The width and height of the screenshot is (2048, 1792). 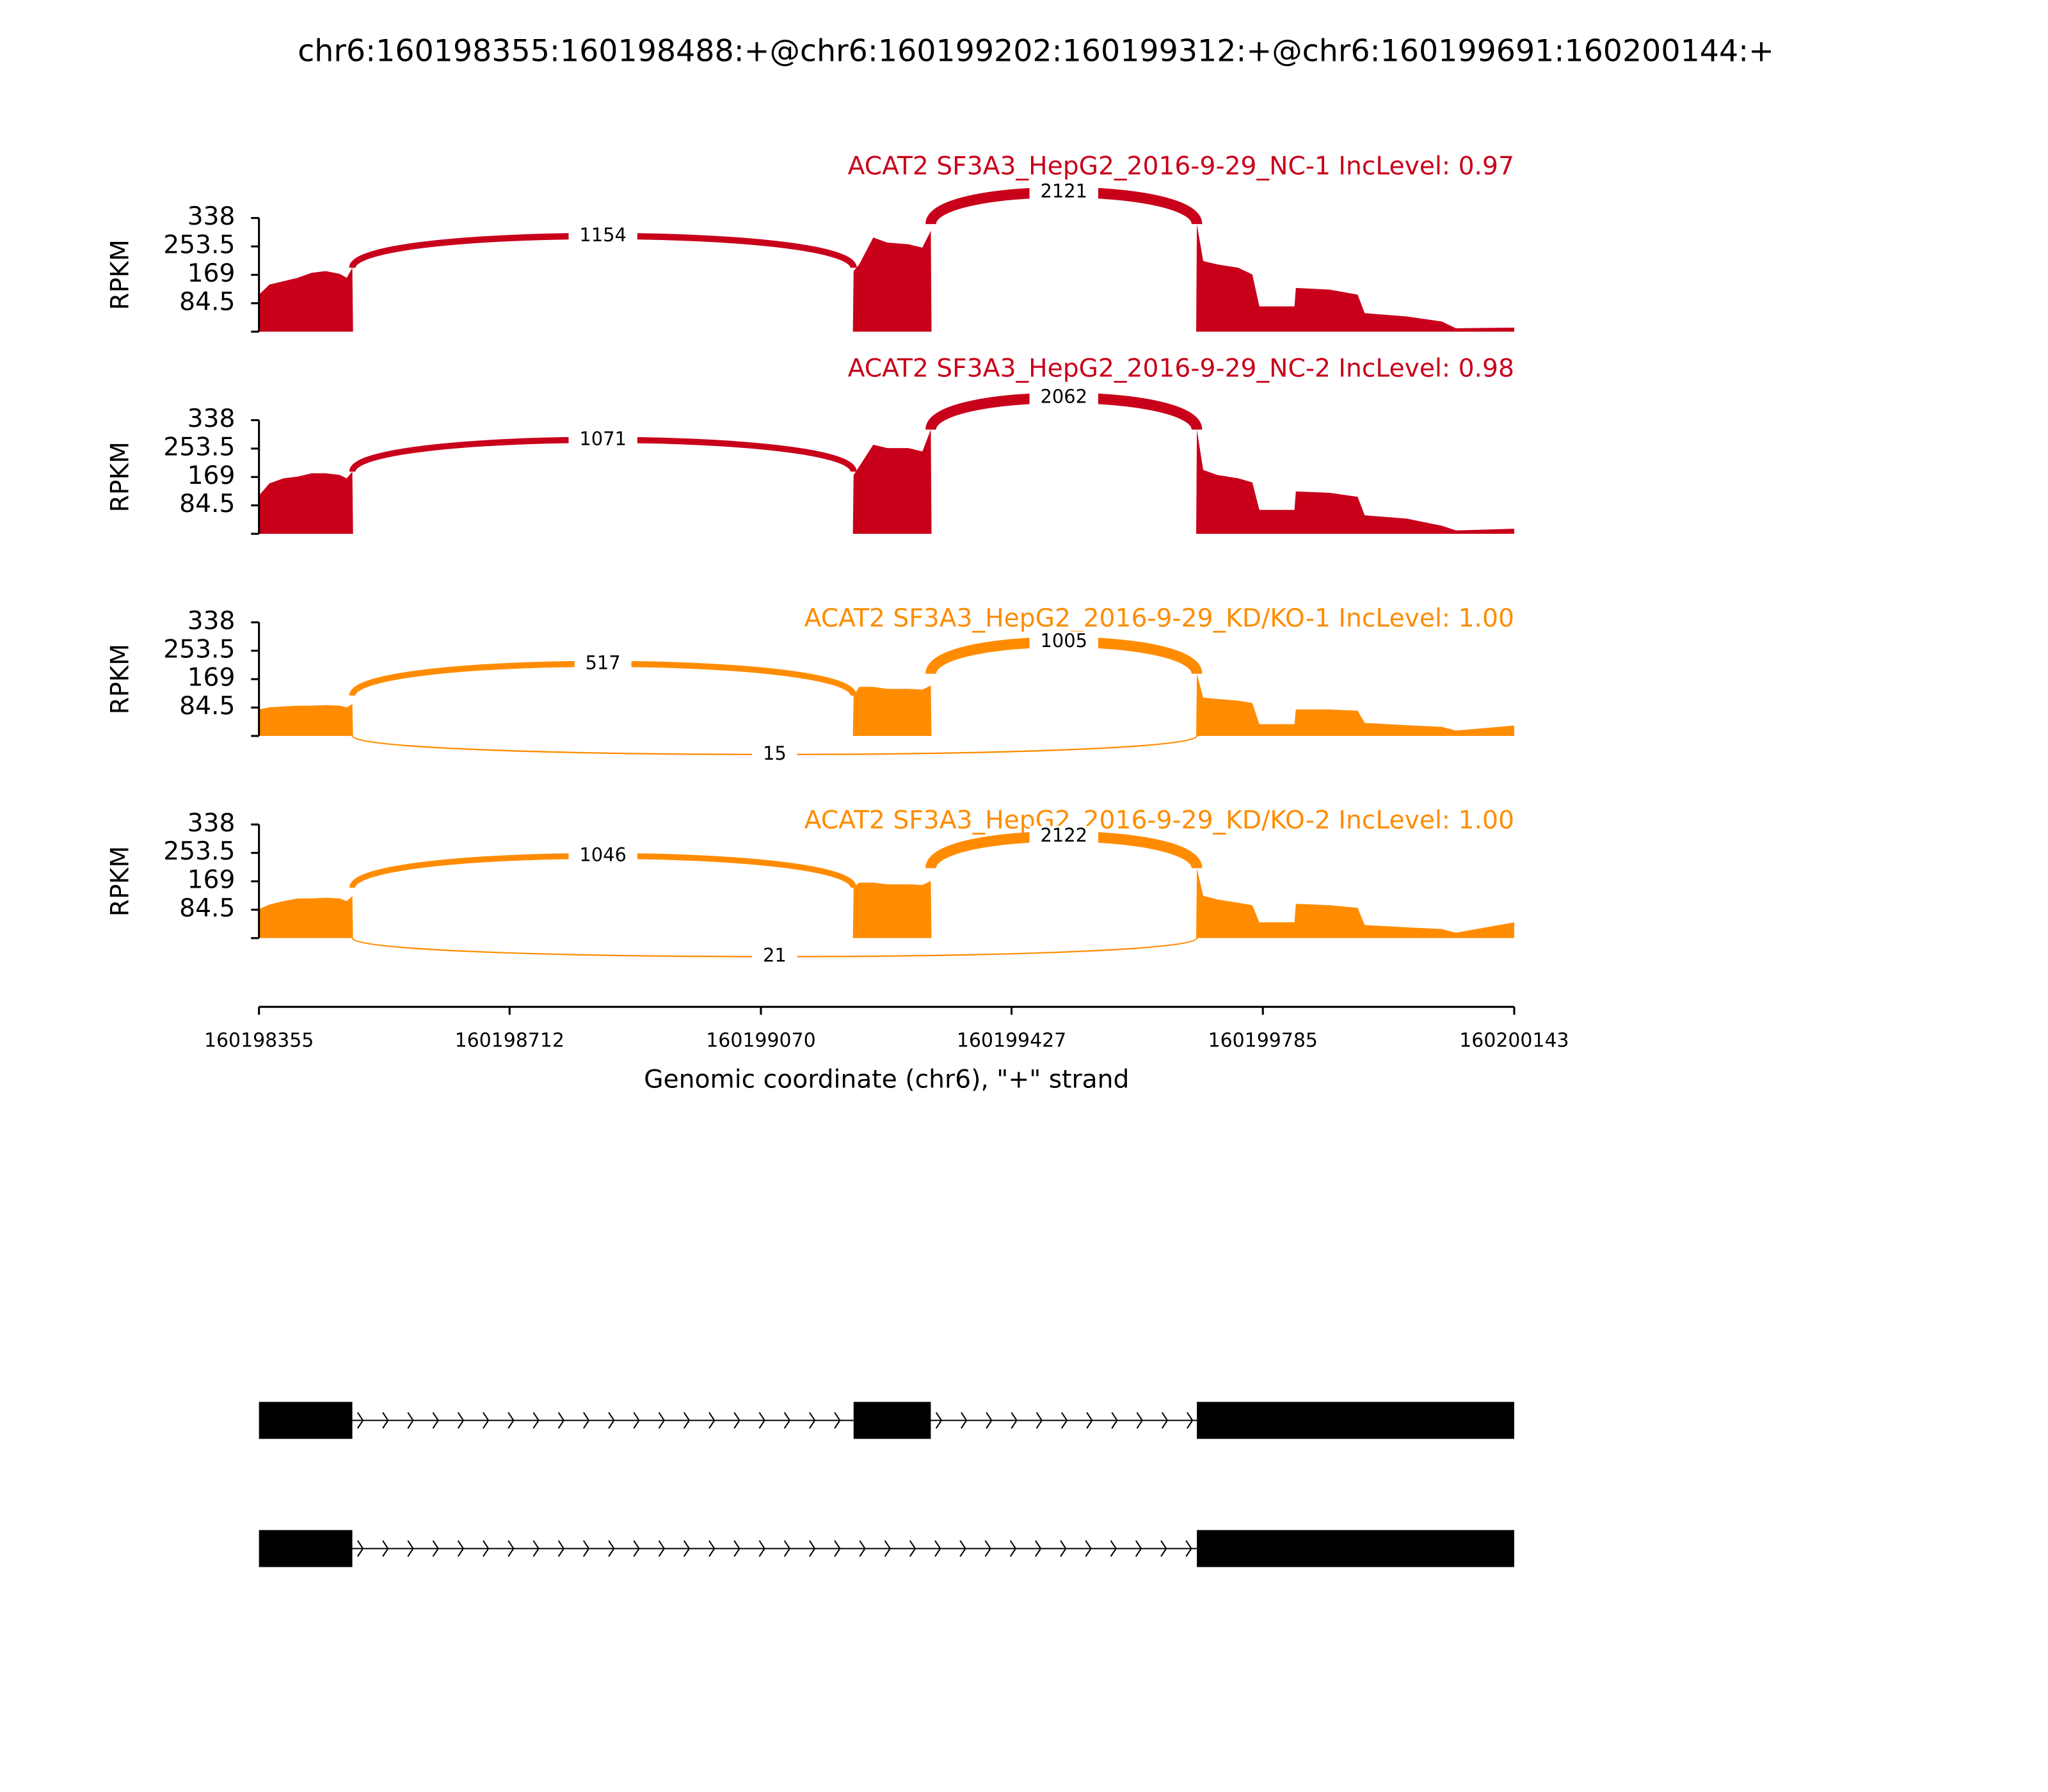 I want to click on junction-count-label: 2122, so click(x=1063, y=835).